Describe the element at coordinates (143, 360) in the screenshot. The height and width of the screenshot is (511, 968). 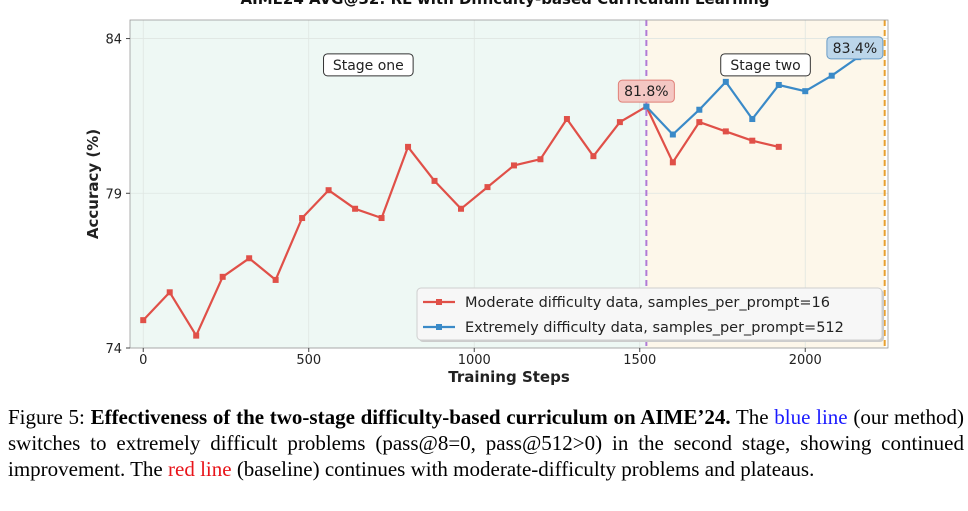
I see `x-tick-label: 0` at that location.